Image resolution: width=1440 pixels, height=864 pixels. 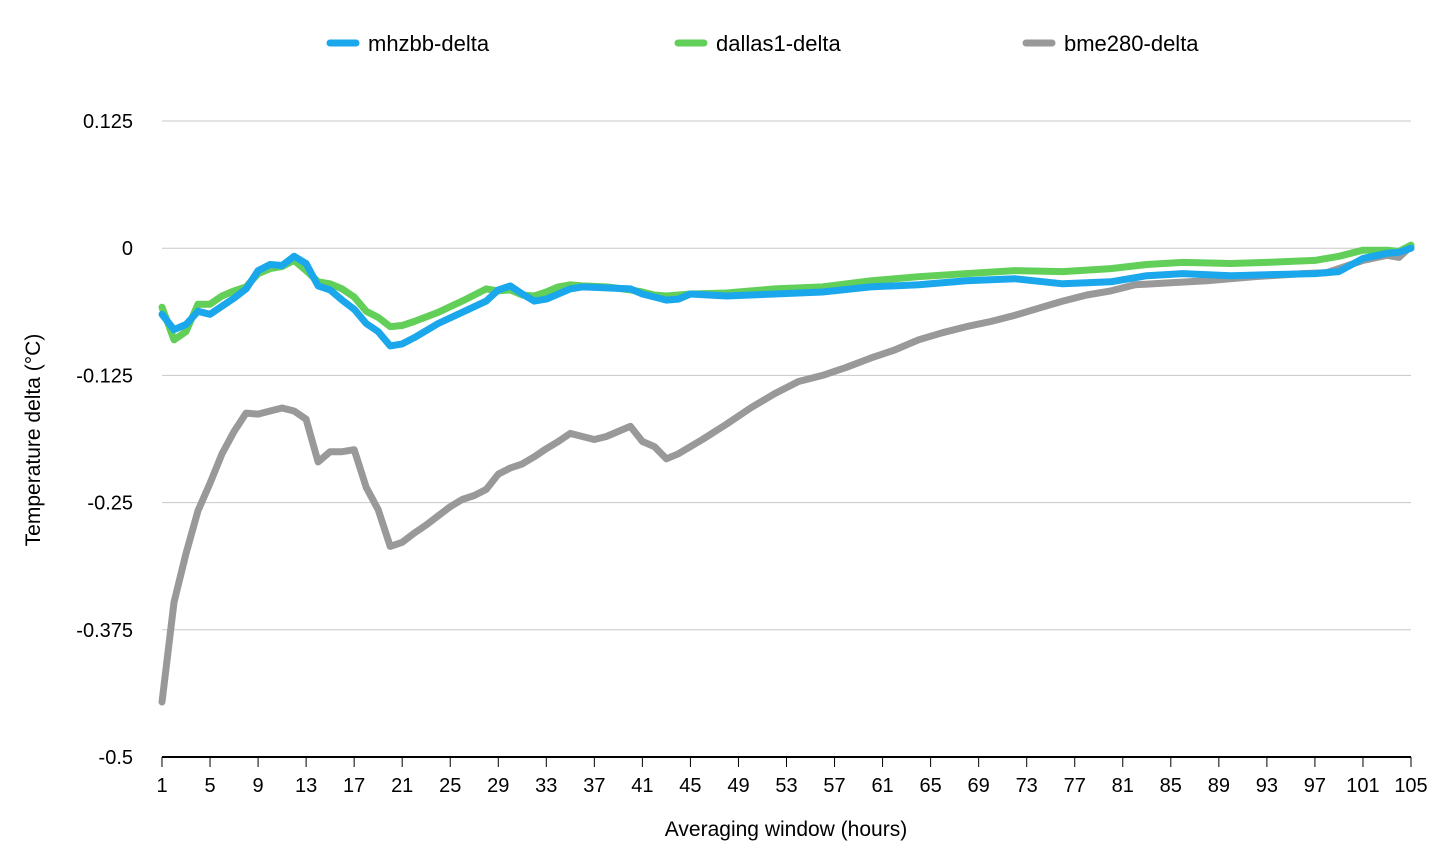 What do you see at coordinates (161, 786) in the screenshot?
I see `x-tick-label: 1` at bounding box center [161, 786].